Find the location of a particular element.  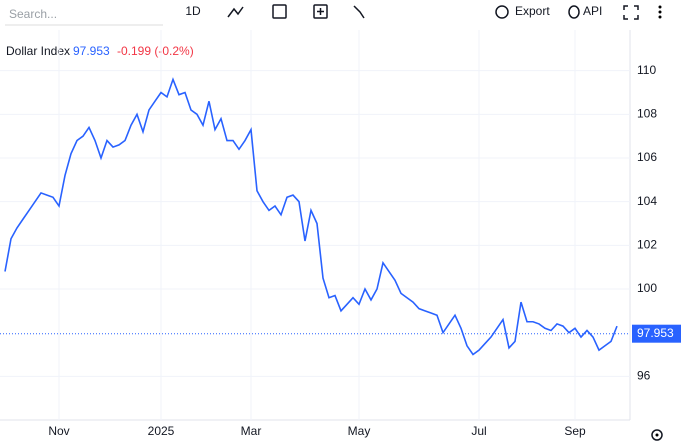

x-tick-label: Mar is located at coordinates (251, 431).